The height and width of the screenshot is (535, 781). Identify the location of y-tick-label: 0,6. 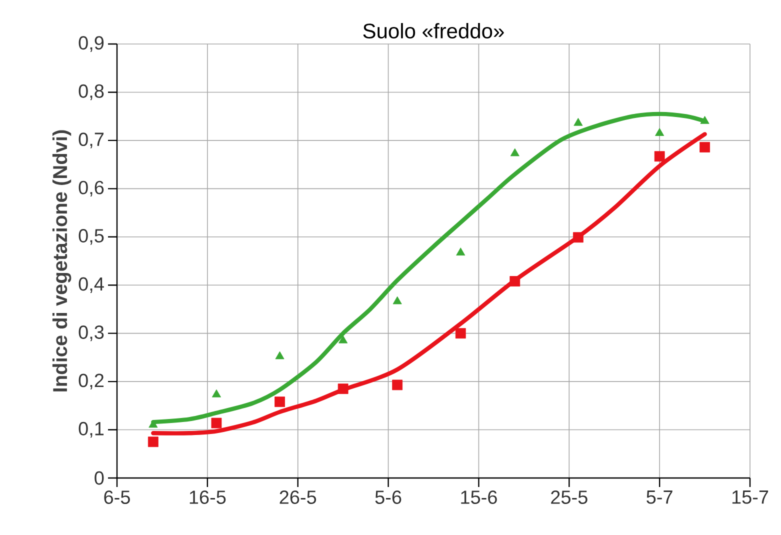
(91, 188).